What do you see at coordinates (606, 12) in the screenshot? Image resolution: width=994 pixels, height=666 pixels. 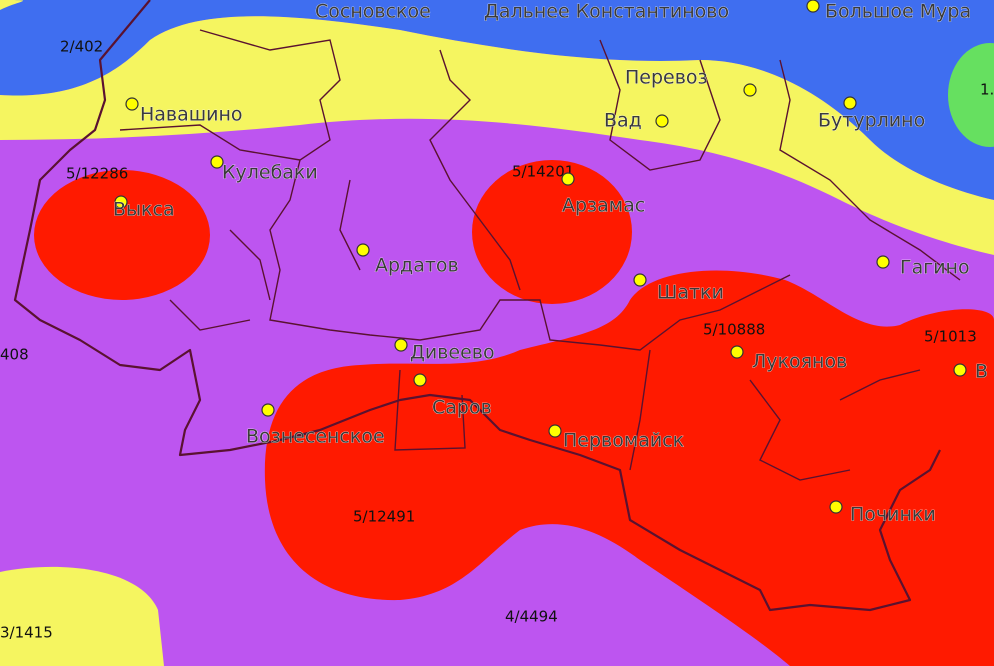 I see `town-label: Дальнее Константиново` at bounding box center [606, 12].